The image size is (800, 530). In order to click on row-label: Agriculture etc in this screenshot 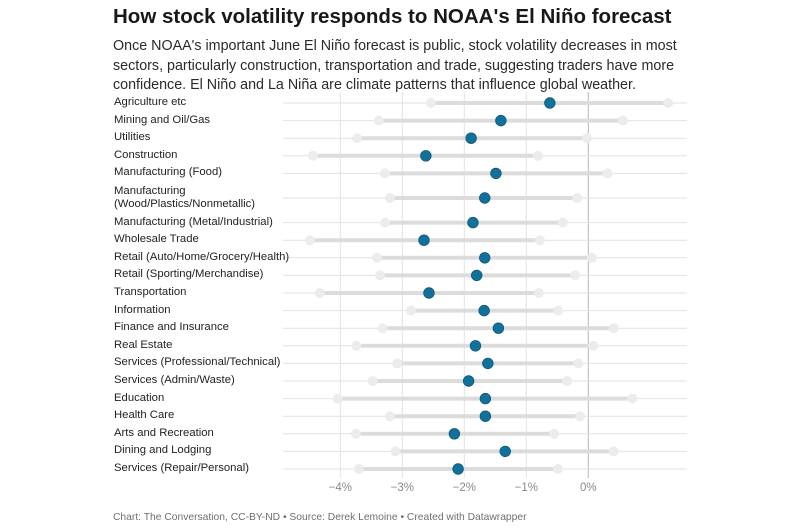, I will do `click(150, 102)`.